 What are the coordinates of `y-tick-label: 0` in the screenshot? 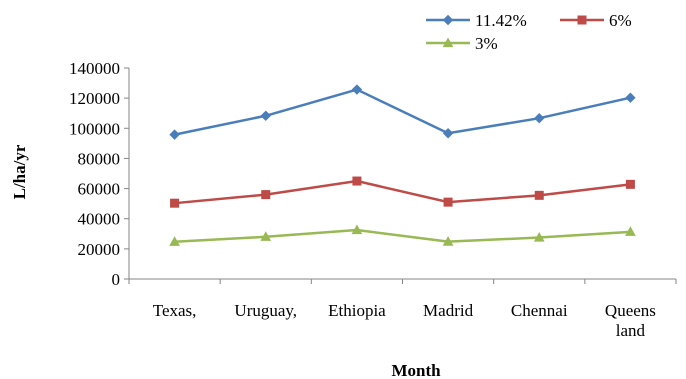 It's located at (116, 279).